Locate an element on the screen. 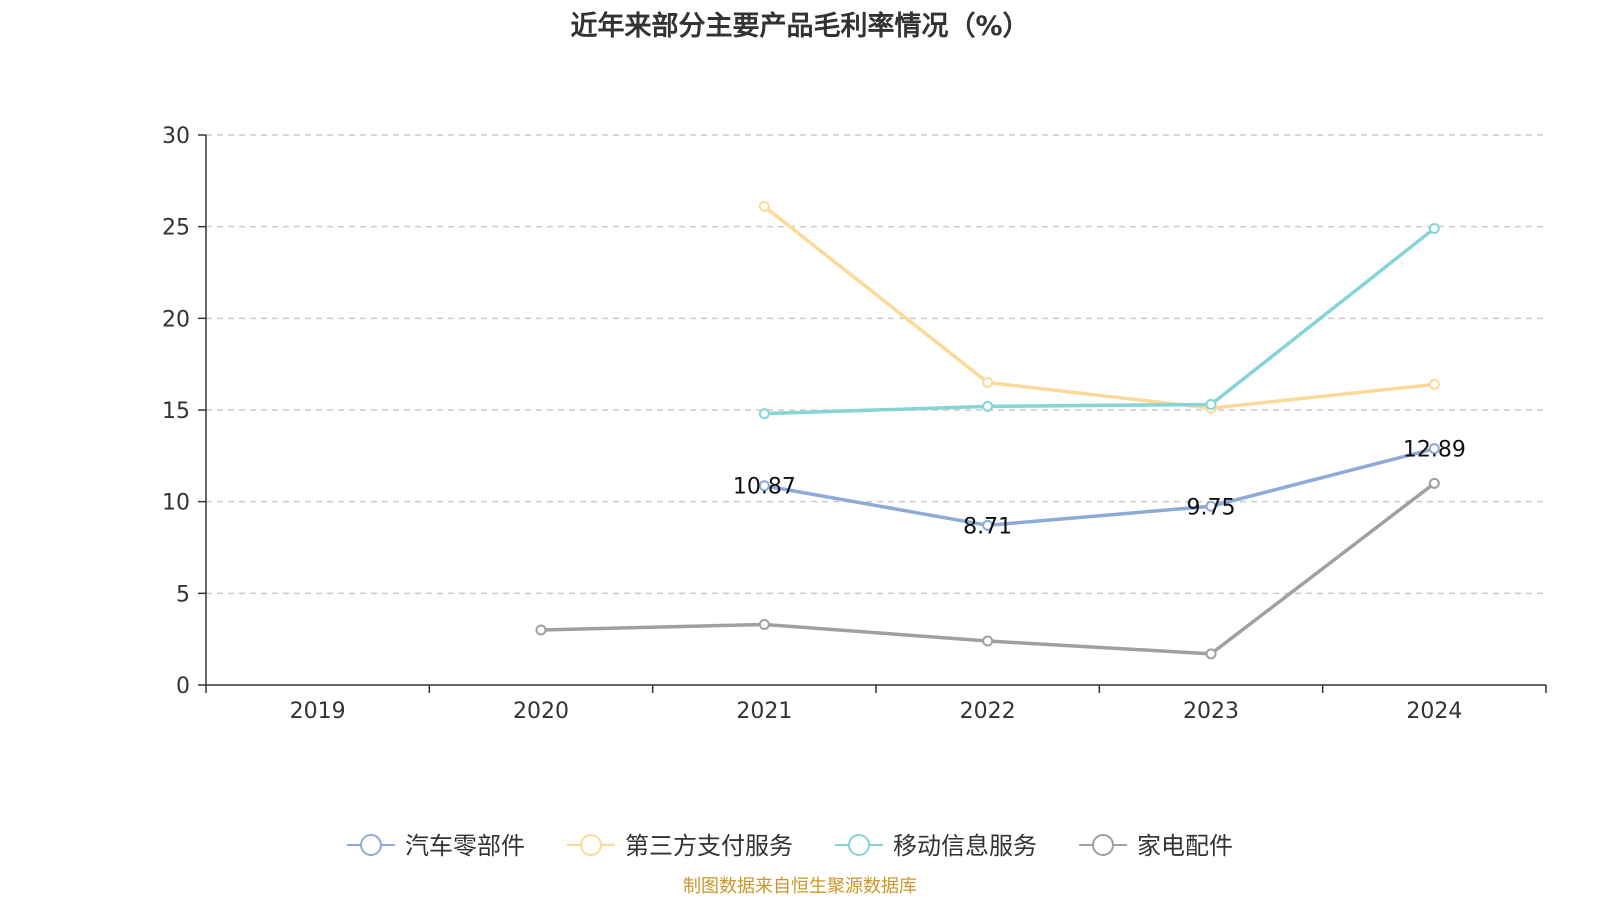 The width and height of the screenshot is (1600, 900). legend: 汽车零部件 第三方支付服务 移动信息服务 家电配件 is located at coordinates (790, 846).